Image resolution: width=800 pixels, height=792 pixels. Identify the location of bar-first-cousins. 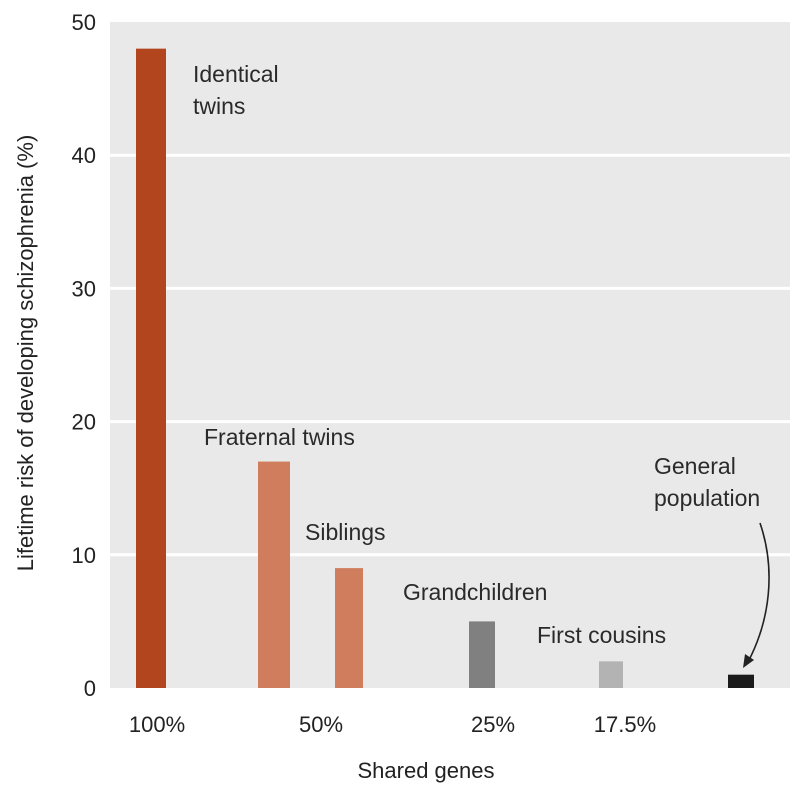
(611, 674).